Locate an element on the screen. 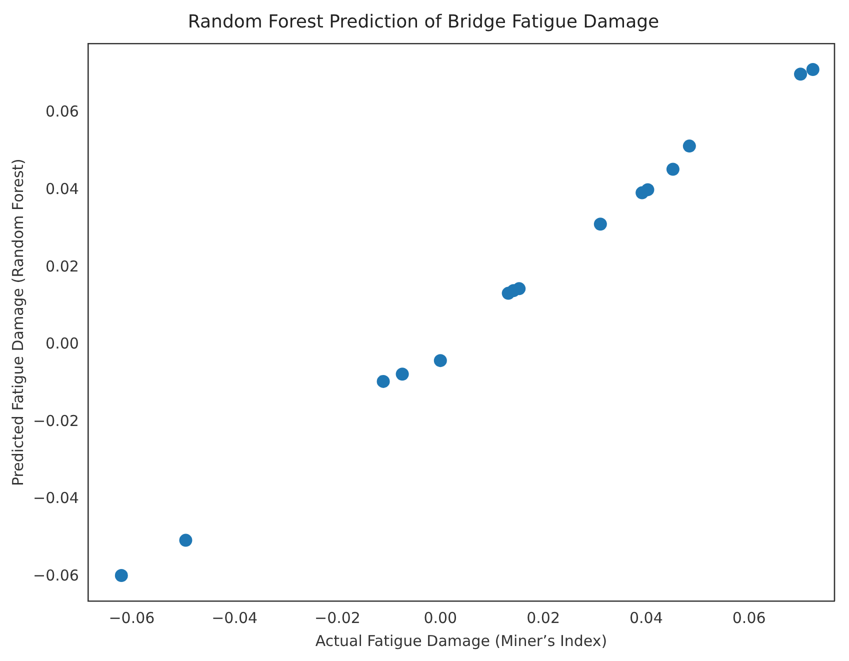 The width and height of the screenshot is (849, 661). x-tick-label: 0.06 is located at coordinates (749, 617).